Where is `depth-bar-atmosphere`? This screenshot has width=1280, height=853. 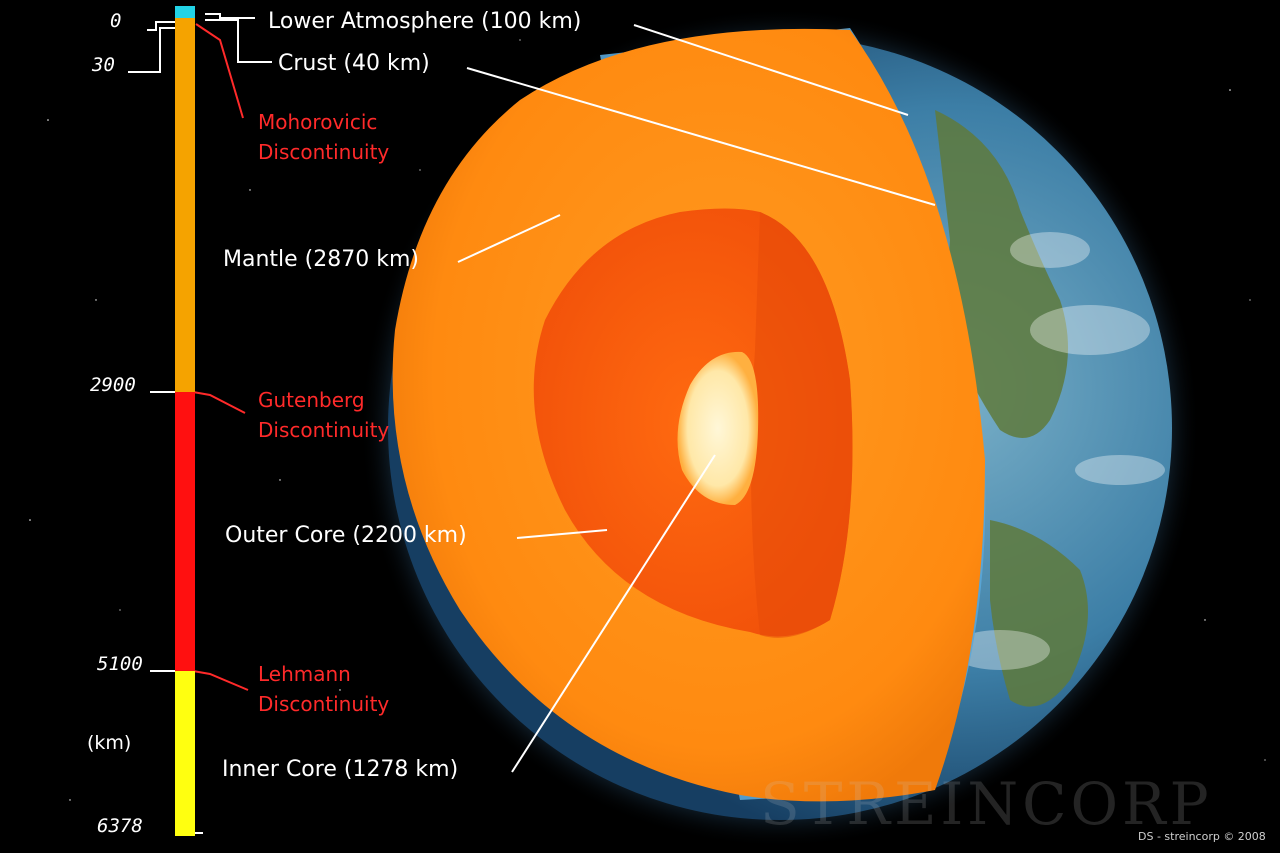 depth-bar-atmosphere is located at coordinates (185, 12).